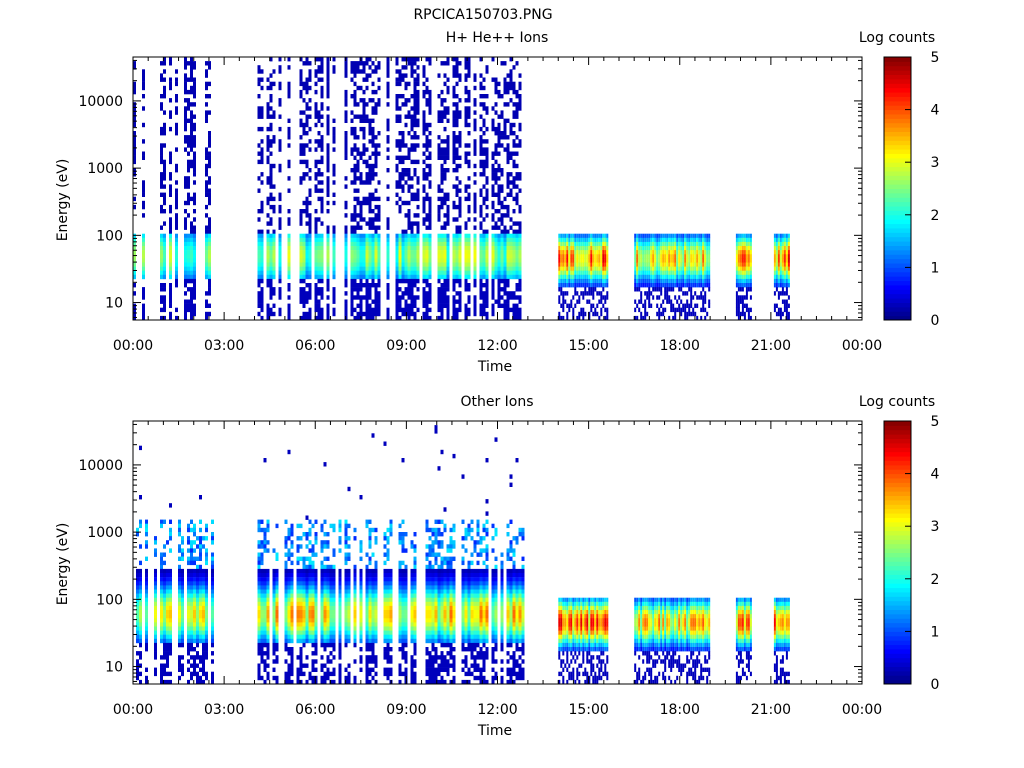 This screenshot has width=1024, height=768. I want to click on colorbar-swatch, so click(897, 279).